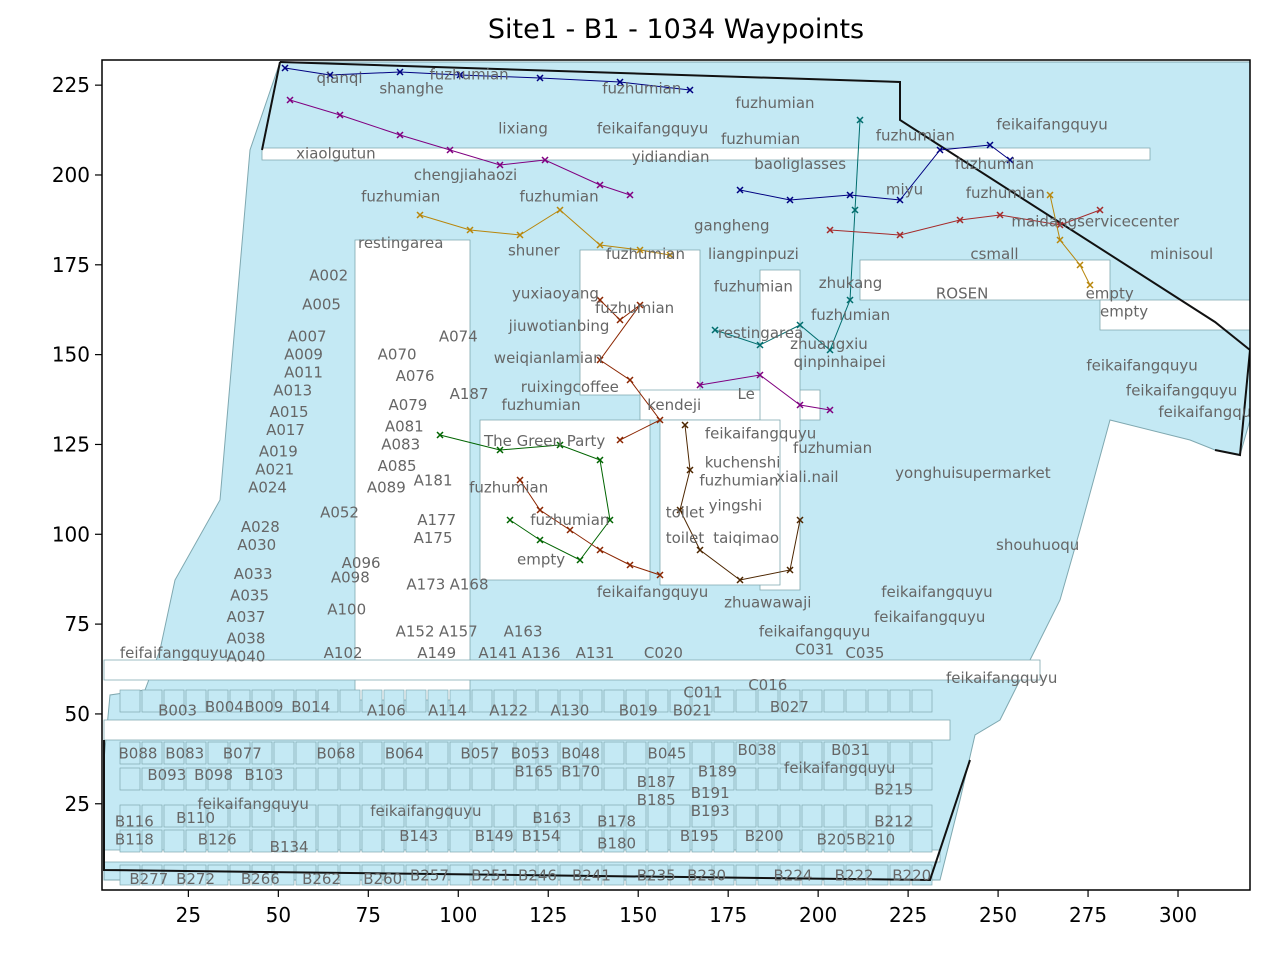 The width and height of the screenshot is (1280, 960). What do you see at coordinates (548, 358) in the screenshot?
I see `store-label: weiqianlamian` at bounding box center [548, 358].